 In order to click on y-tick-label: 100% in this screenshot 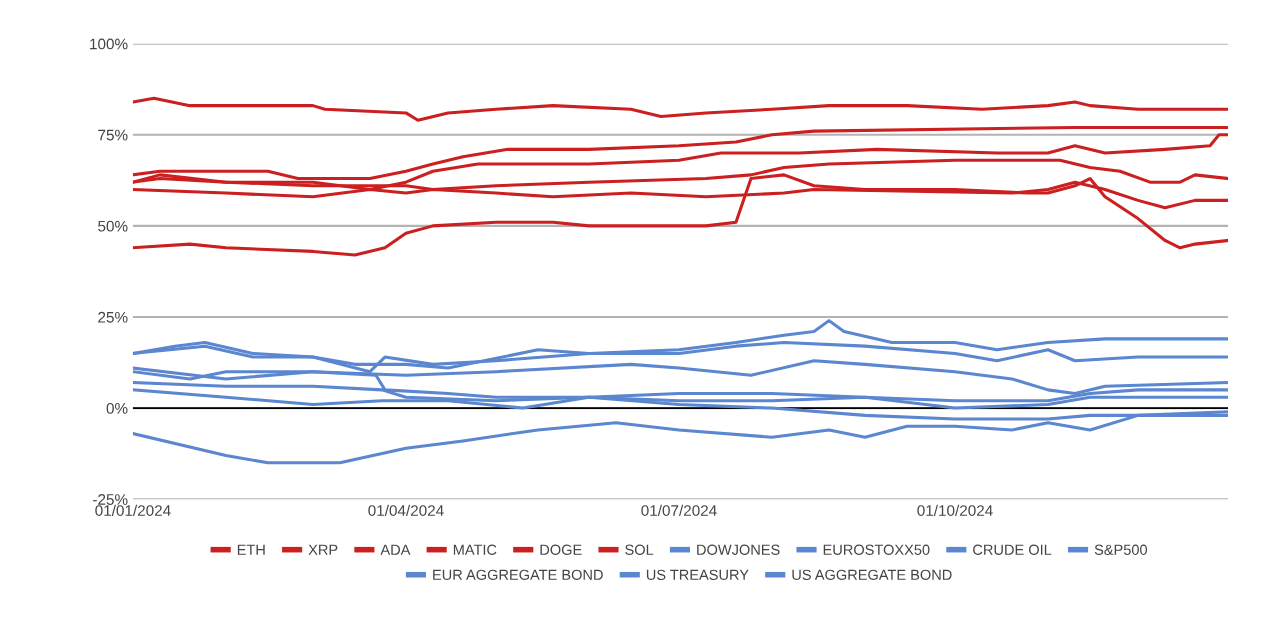, I will do `click(109, 44)`.